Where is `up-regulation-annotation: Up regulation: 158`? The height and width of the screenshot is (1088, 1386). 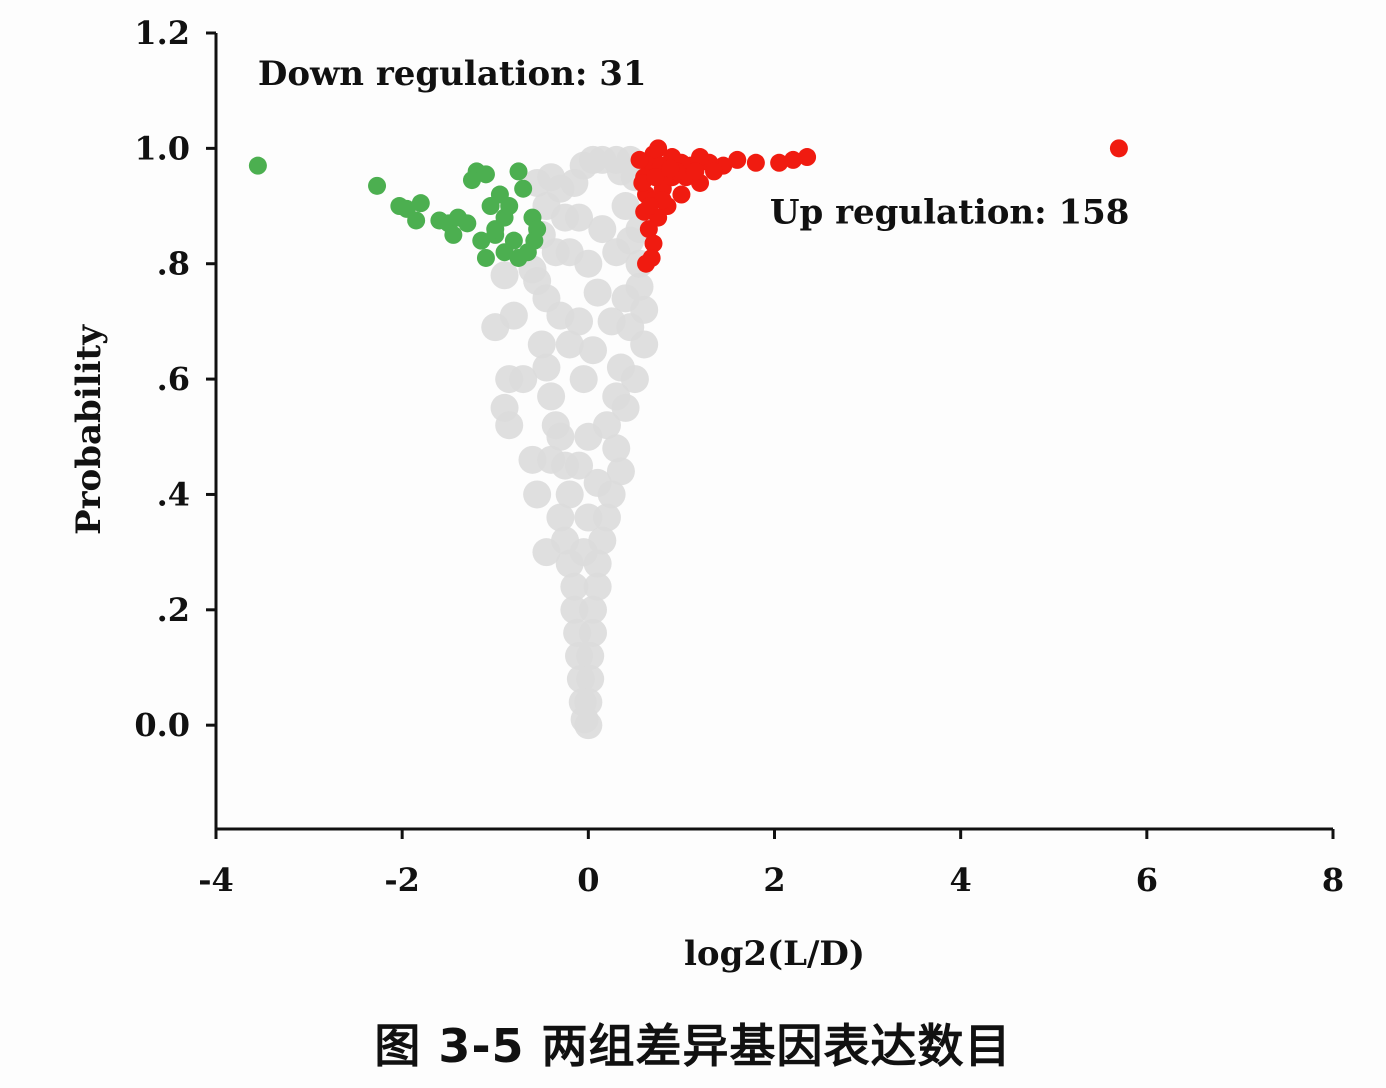
up-regulation-annotation: Up regulation: 158 is located at coordinates (950, 212).